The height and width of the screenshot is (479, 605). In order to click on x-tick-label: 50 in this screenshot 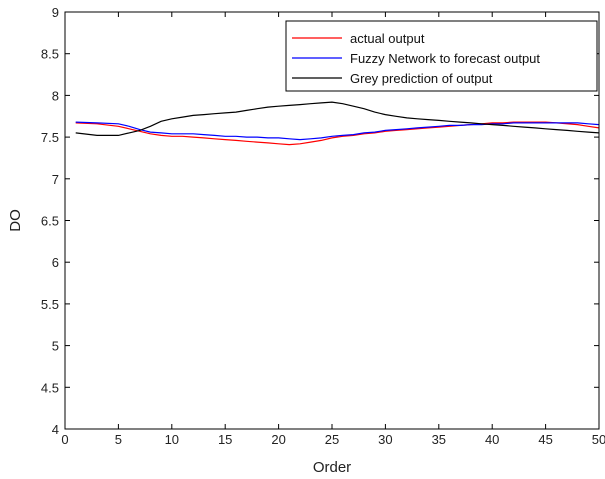, I will do `click(598, 439)`.